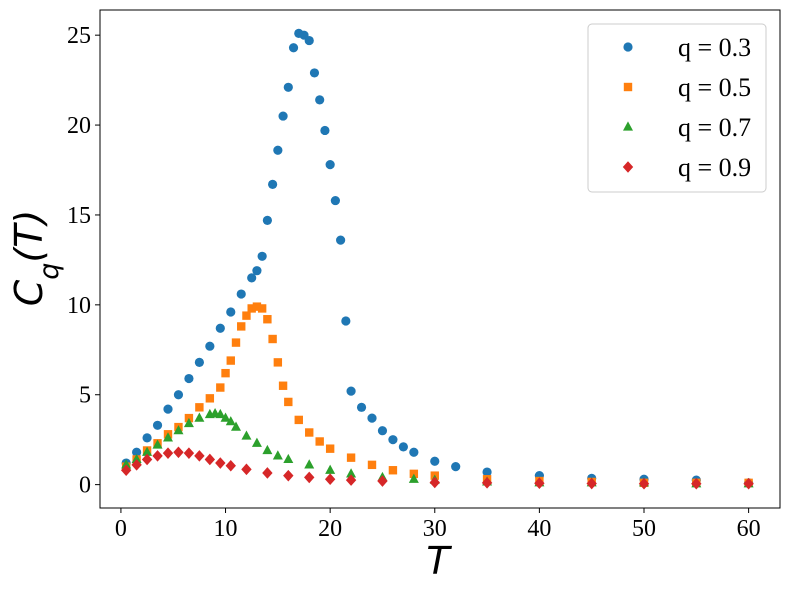 The height and width of the screenshot is (590, 790). I want to click on y-tick-label: 25, so click(79, 36).